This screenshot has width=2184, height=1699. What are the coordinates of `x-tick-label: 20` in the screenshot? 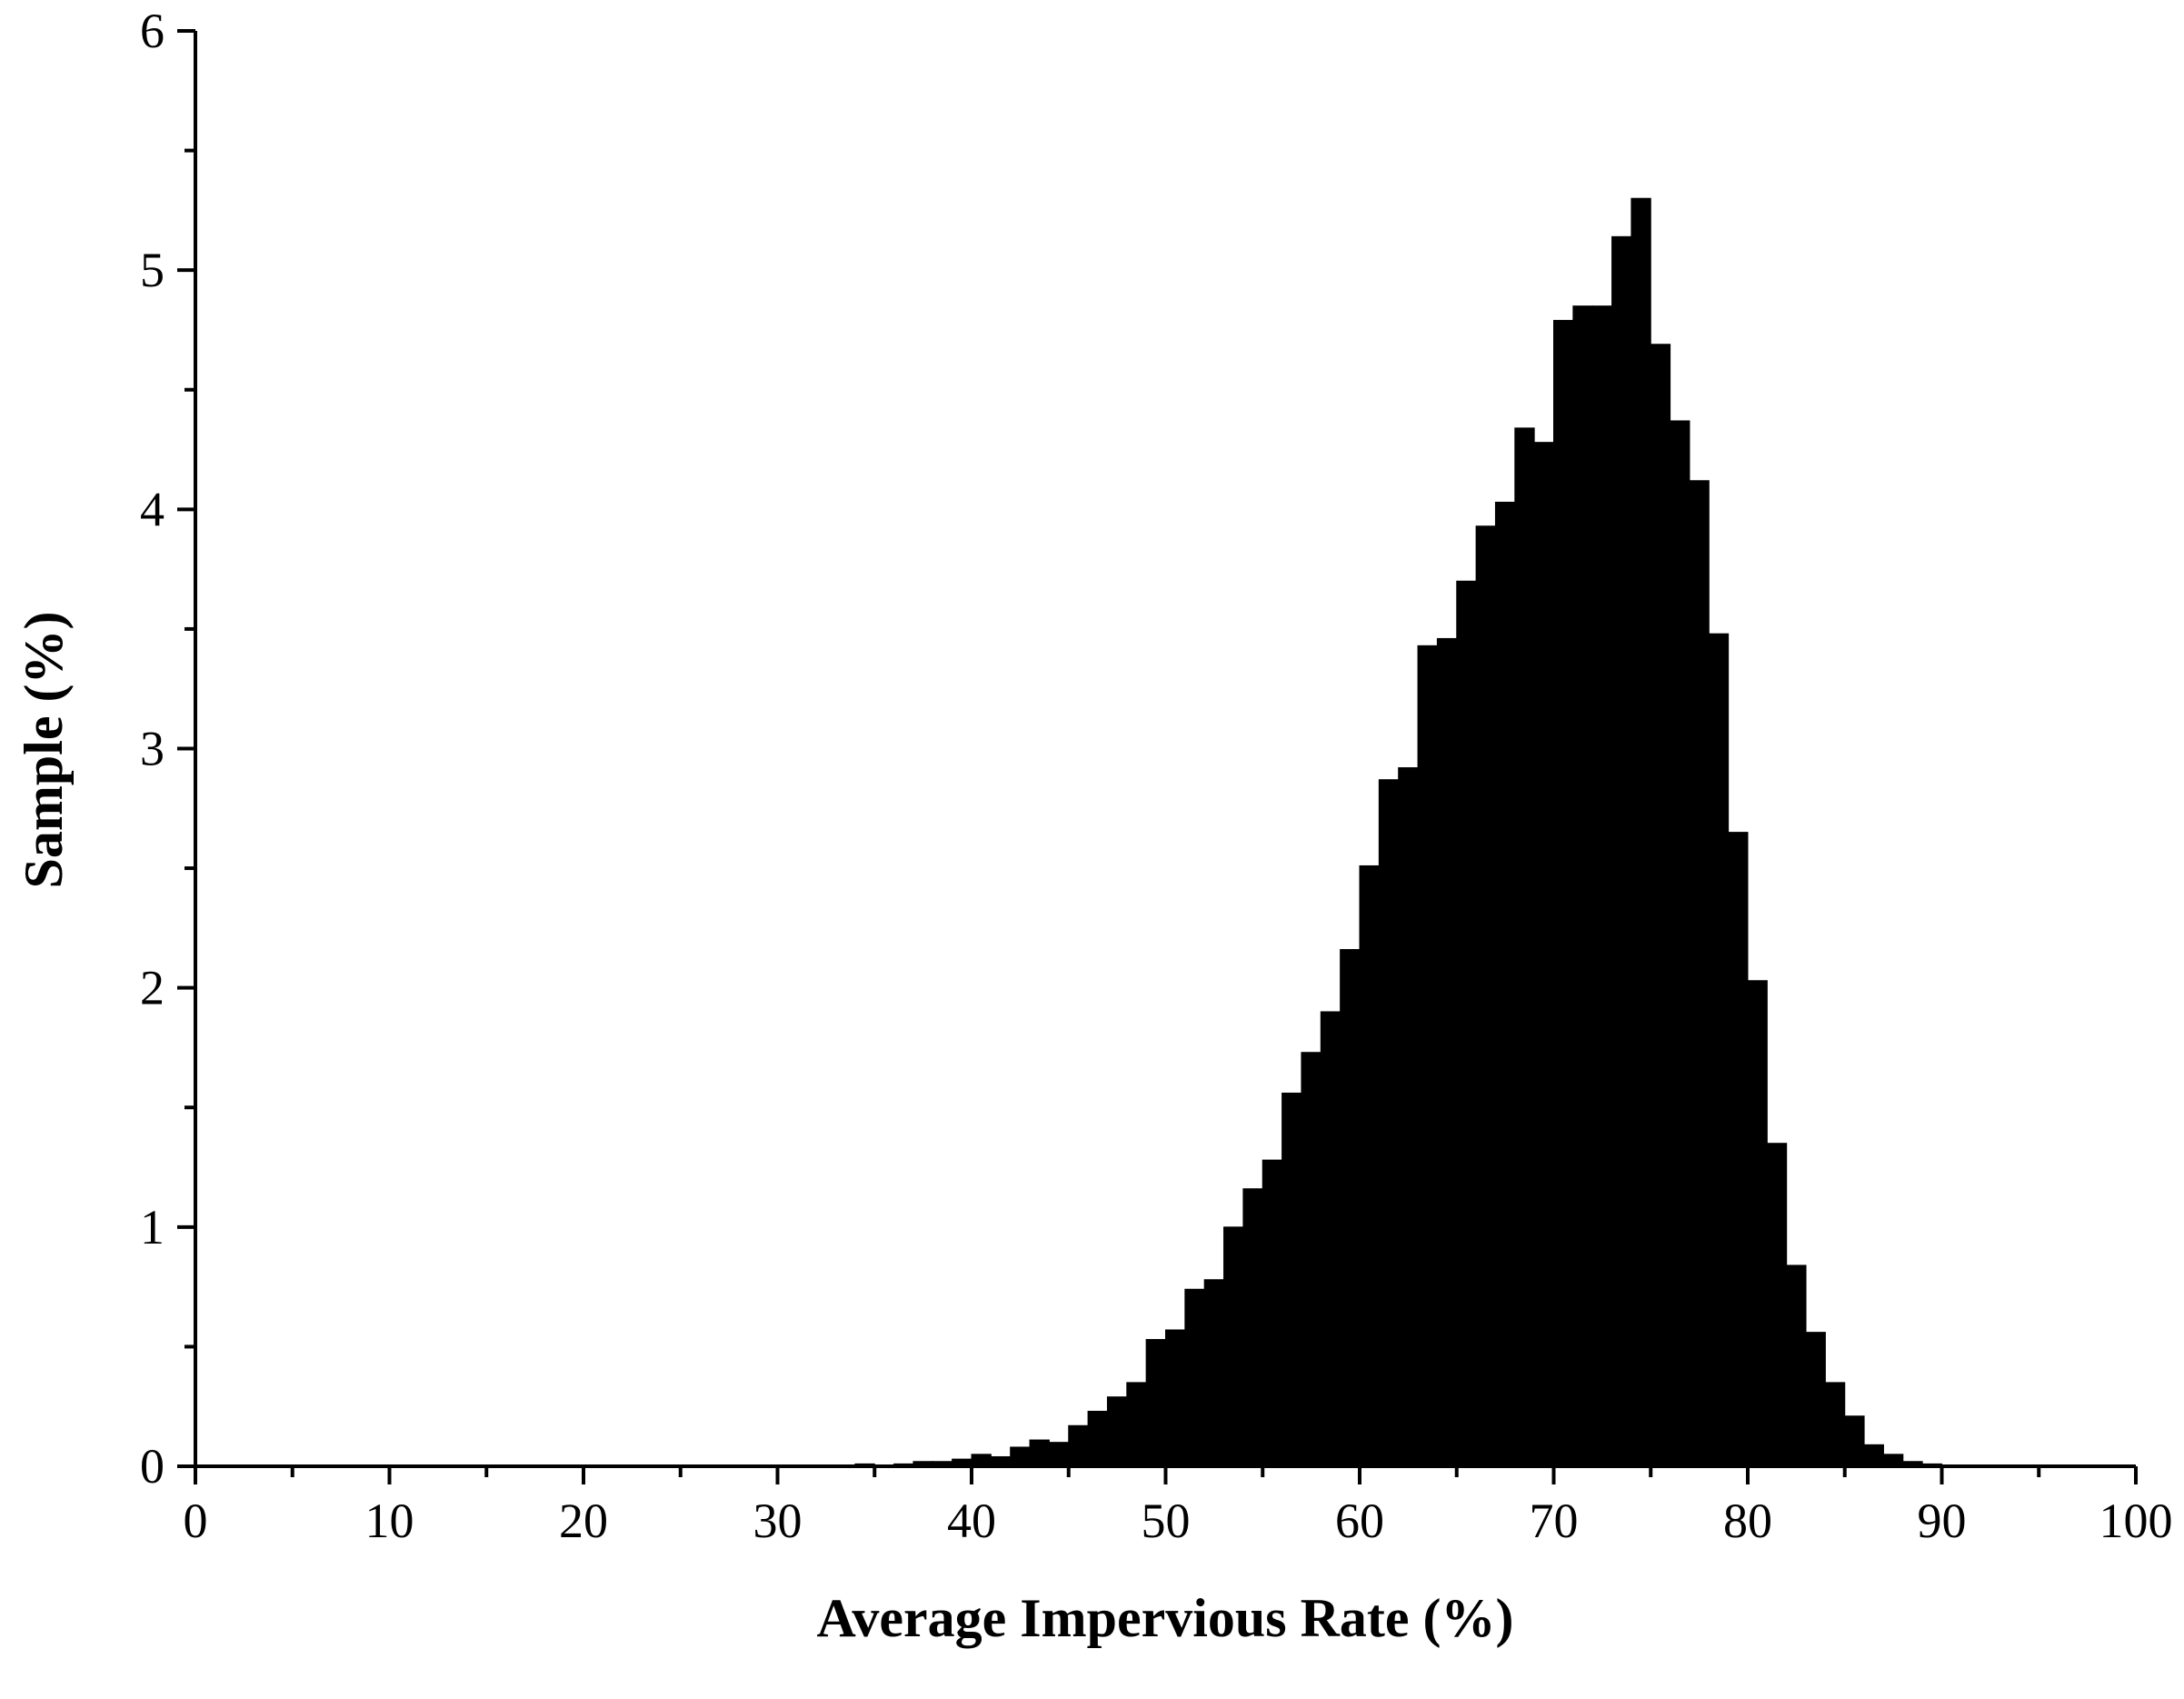 It's located at (584, 1521).